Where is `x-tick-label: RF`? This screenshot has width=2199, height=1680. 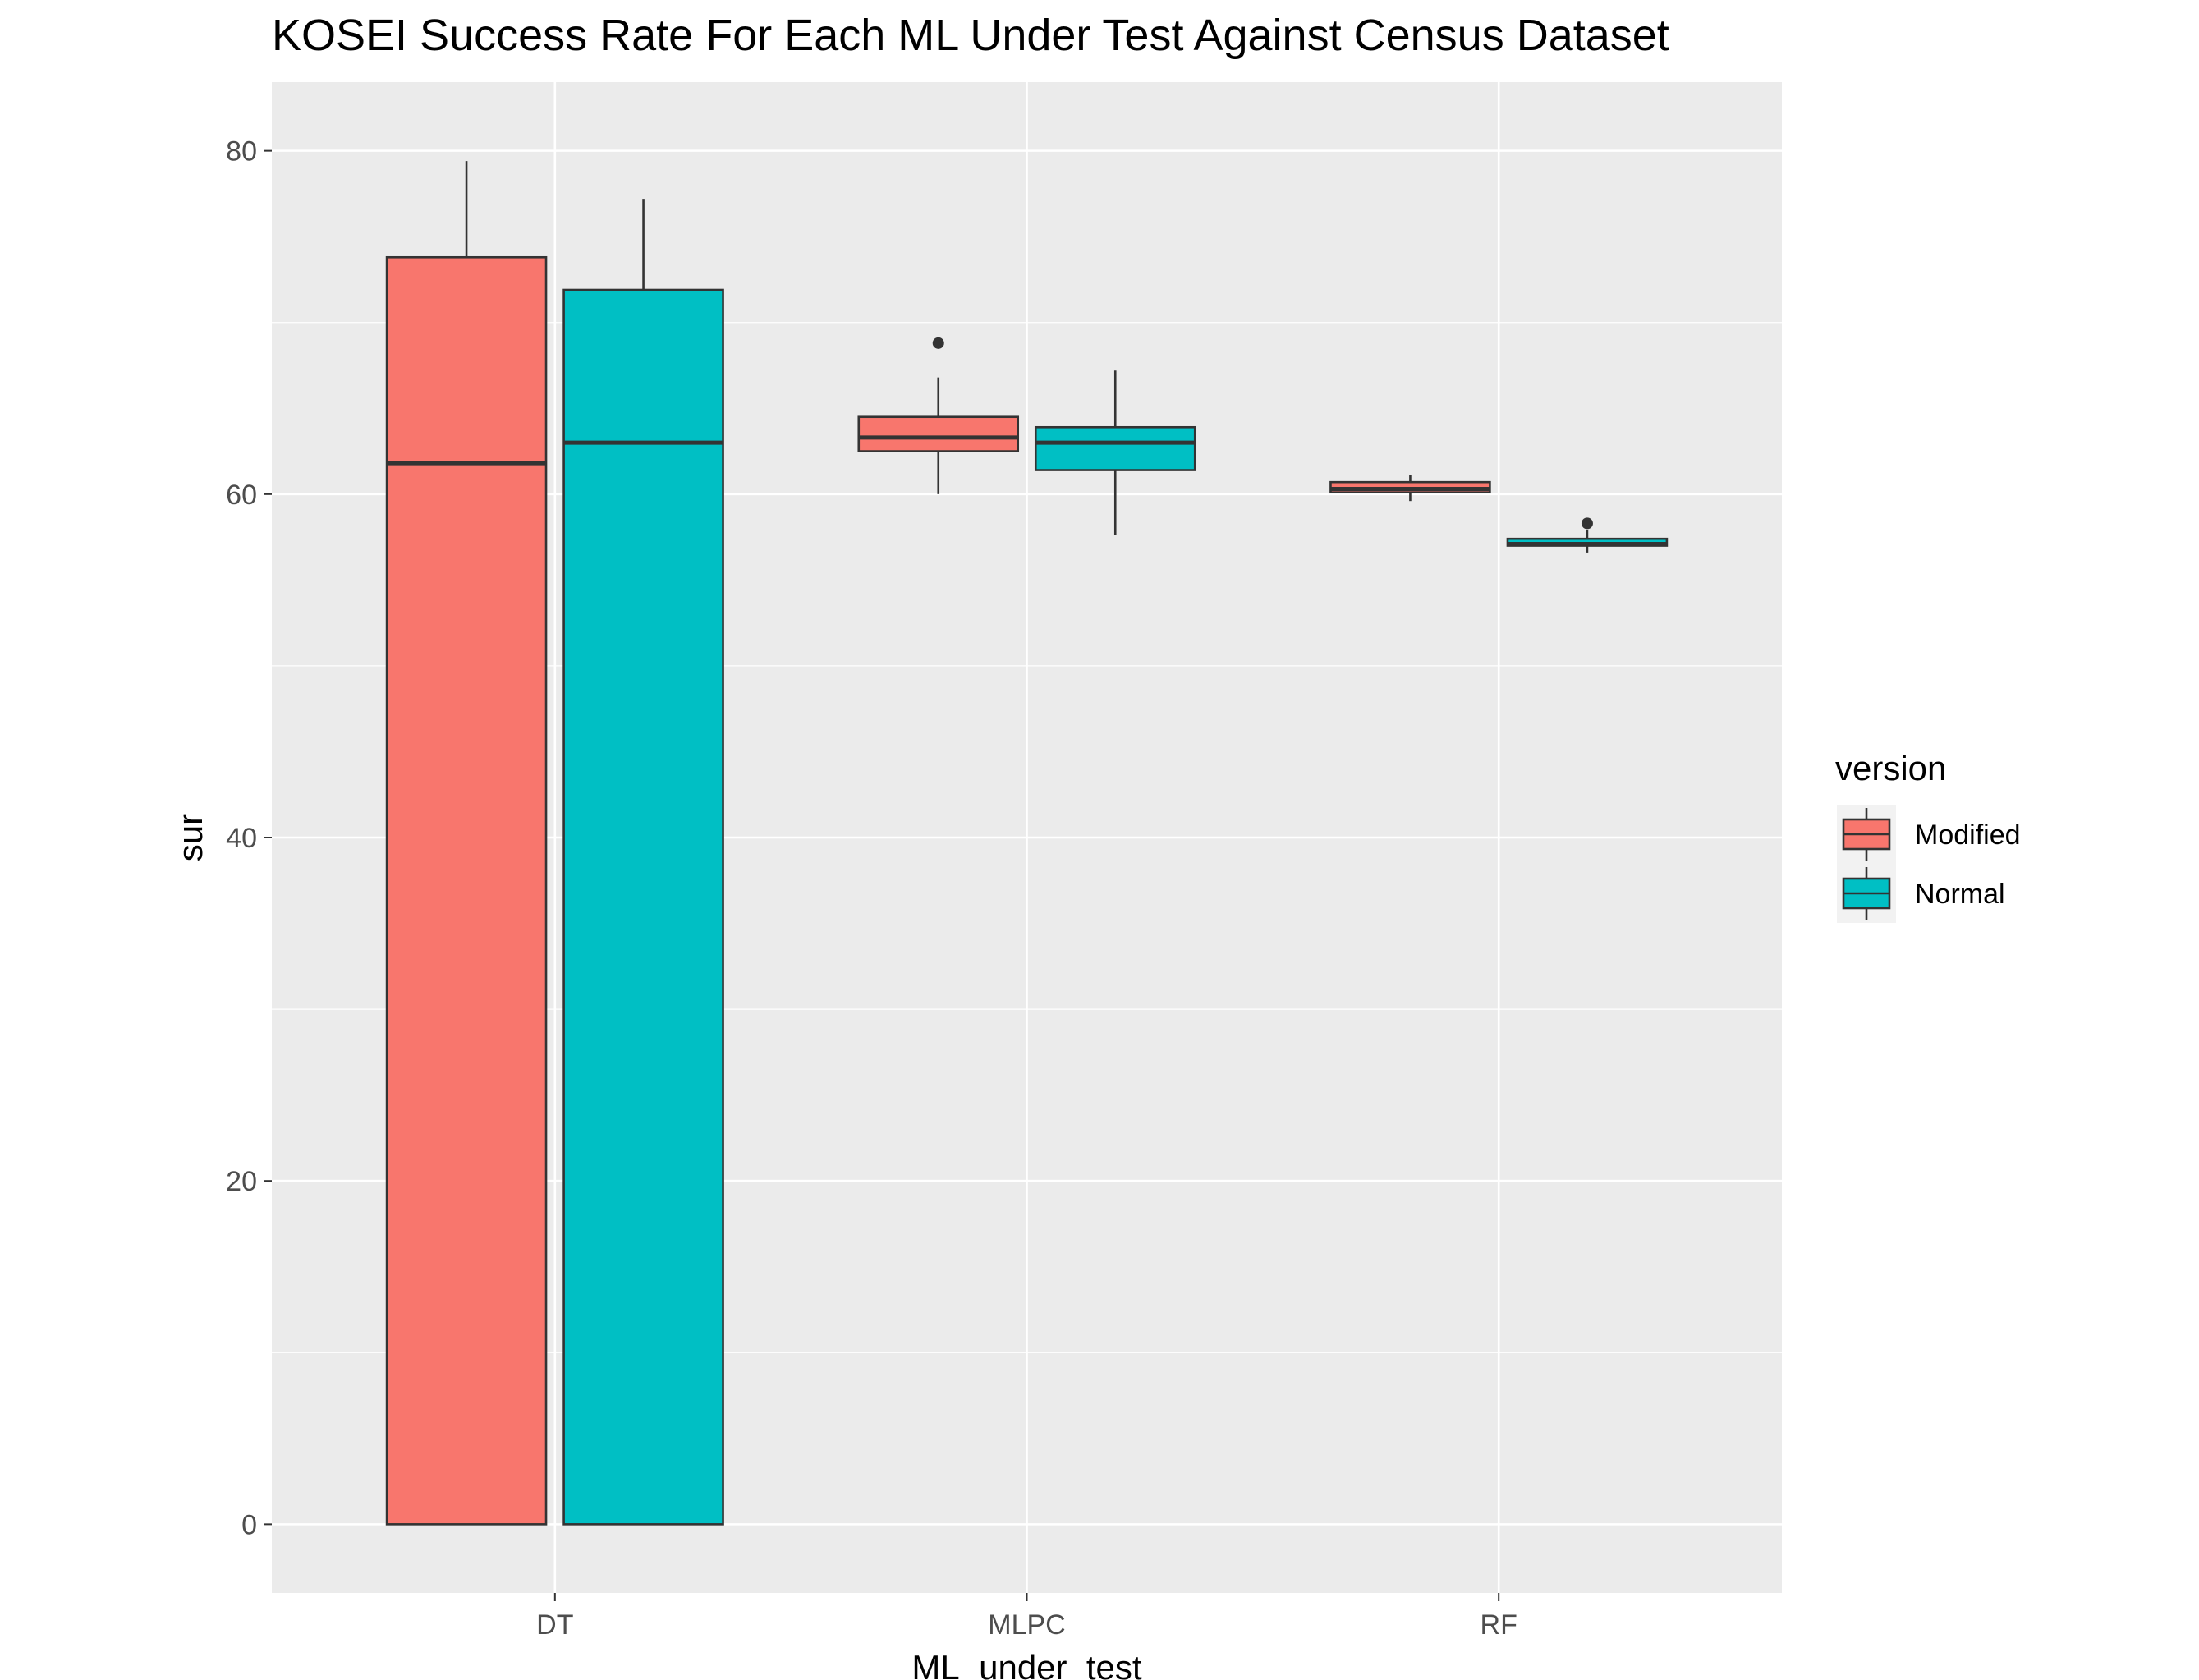 x-tick-label: RF is located at coordinates (1499, 1625).